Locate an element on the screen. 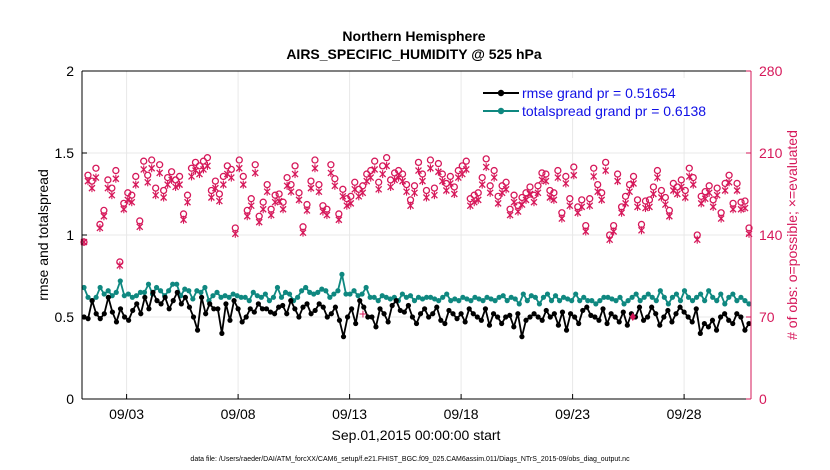 The height and width of the screenshot is (470, 830). y-tick-label-right: 140 is located at coordinates (771, 235).